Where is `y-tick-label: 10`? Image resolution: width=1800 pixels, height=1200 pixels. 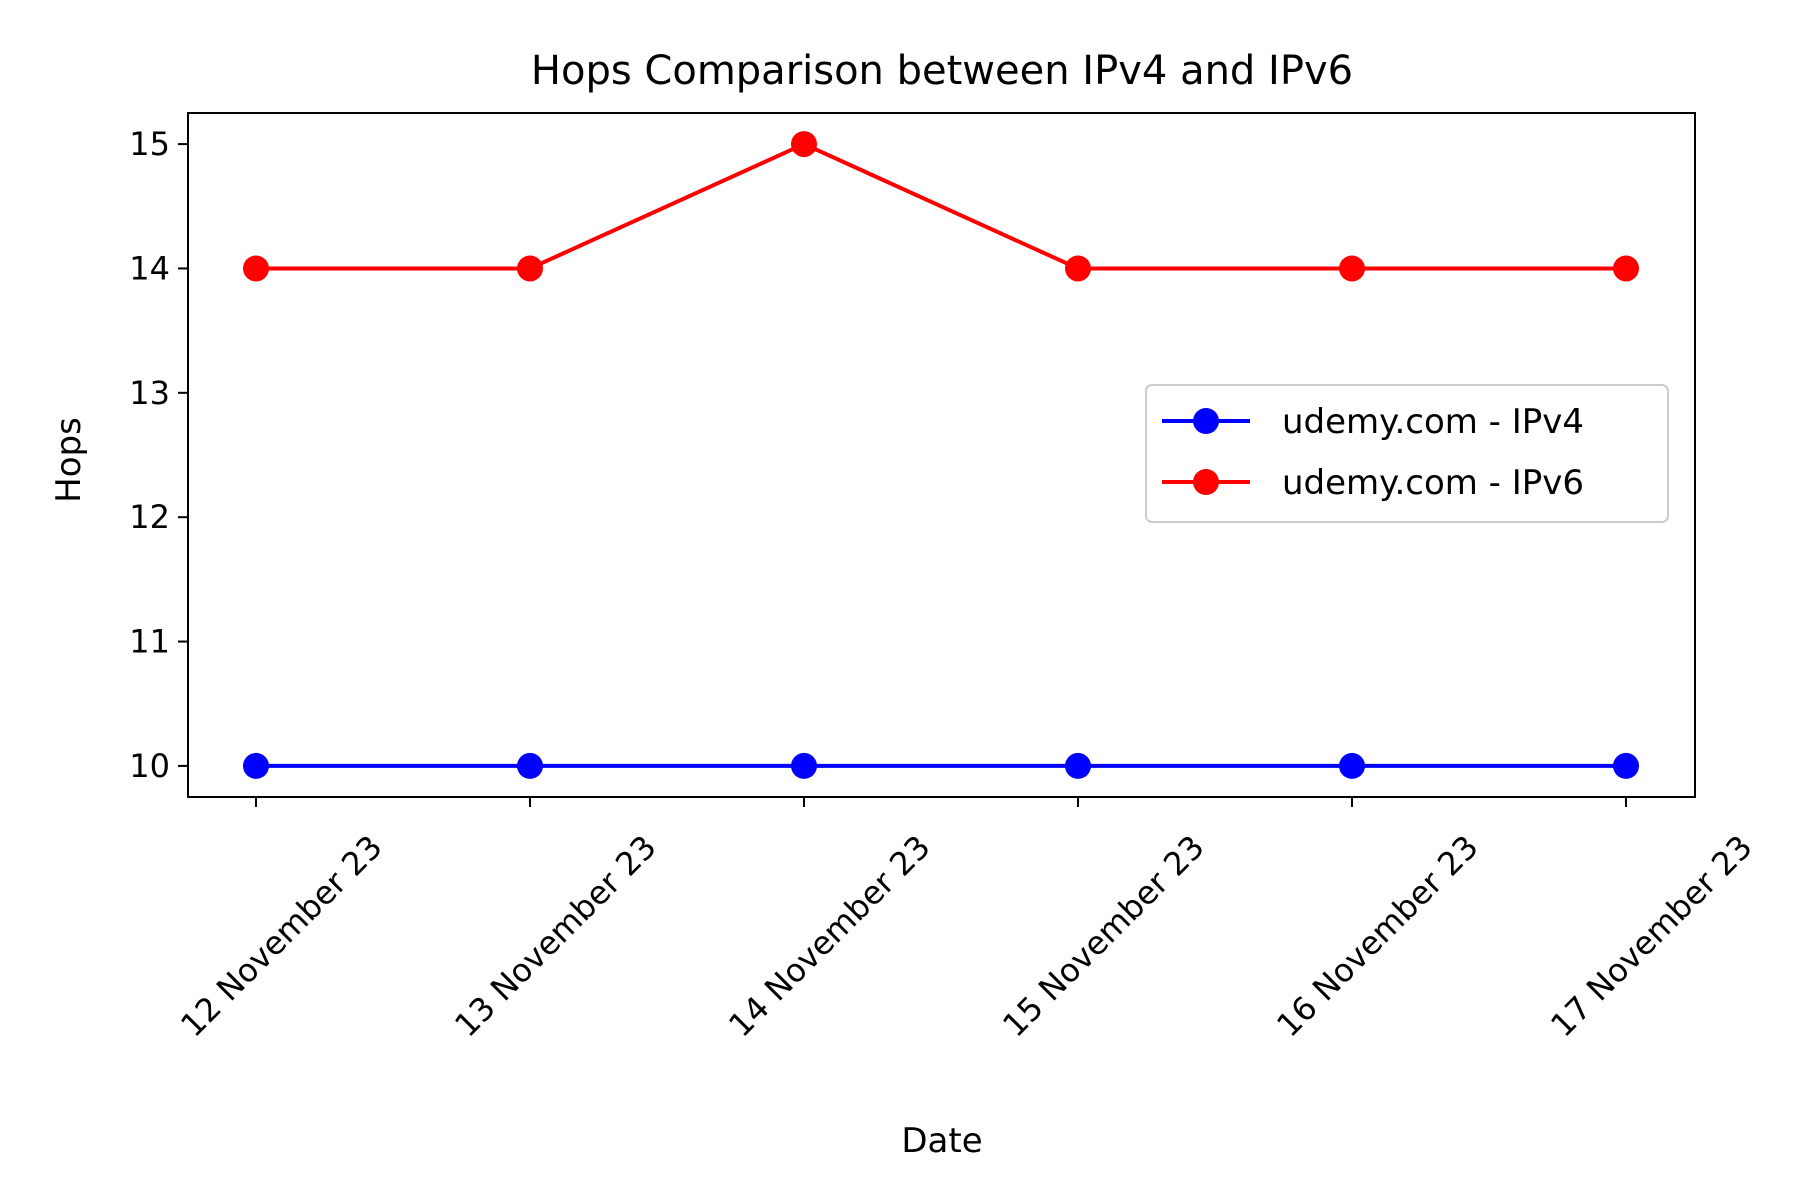
y-tick-label: 10 is located at coordinates (149, 766).